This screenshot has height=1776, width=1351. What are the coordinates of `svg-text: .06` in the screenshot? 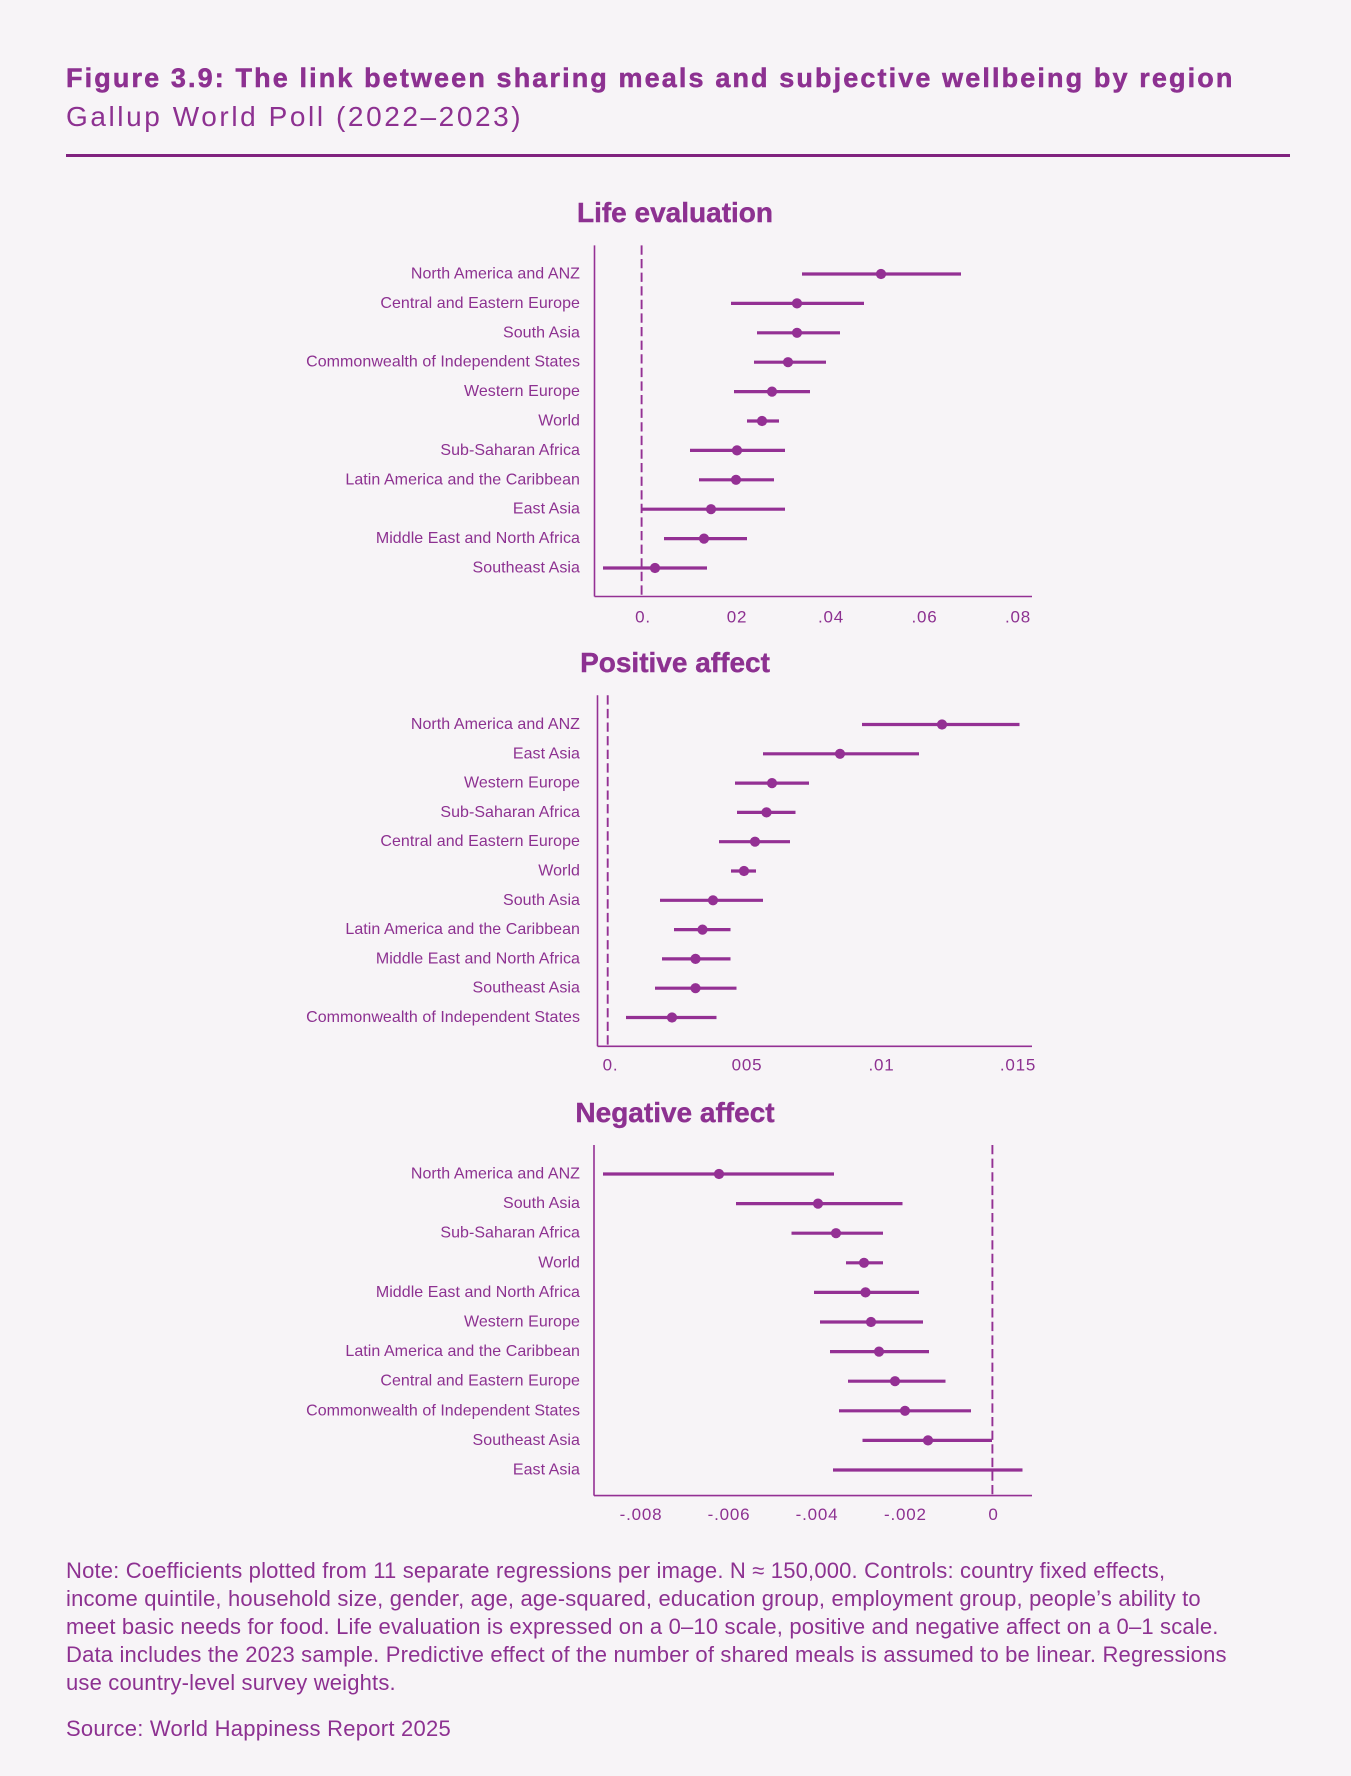 It's located at (924, 617).